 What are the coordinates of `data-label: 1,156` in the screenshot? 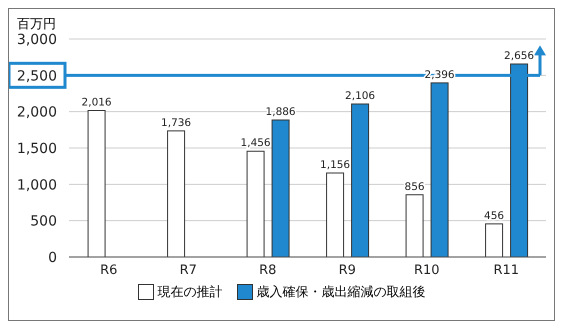 It's located at (335, 164).